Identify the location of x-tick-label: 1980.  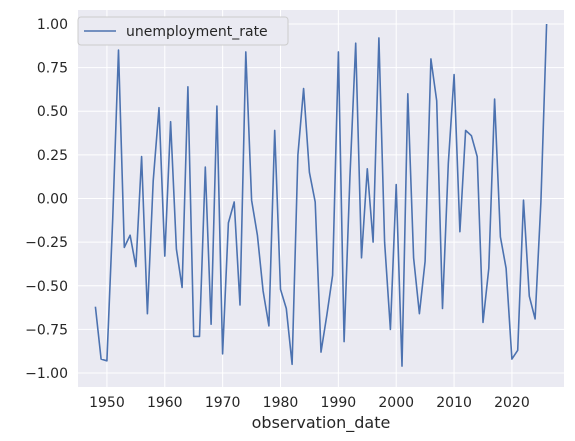
(281, 403).